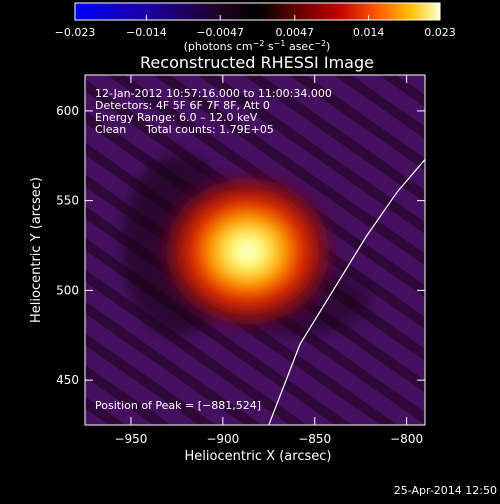 This screenshot has width=500, height=504. What do you see at coordinates (36, 250) in the screenshot?
I see `y-axis-title: Heliocentric Y (arcsec)` at bounding box center [36, 250].